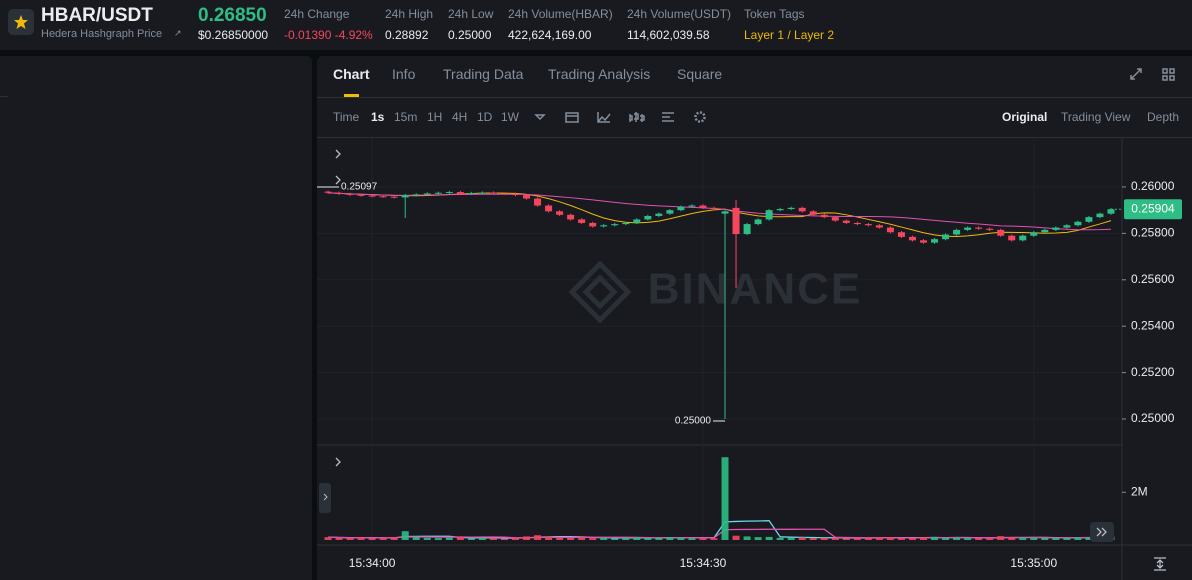  What do you see at coordinates (1153, 325) in the screenshot?
I see `y-tick-label: 0.25400` at bounding box center [1153, 325].